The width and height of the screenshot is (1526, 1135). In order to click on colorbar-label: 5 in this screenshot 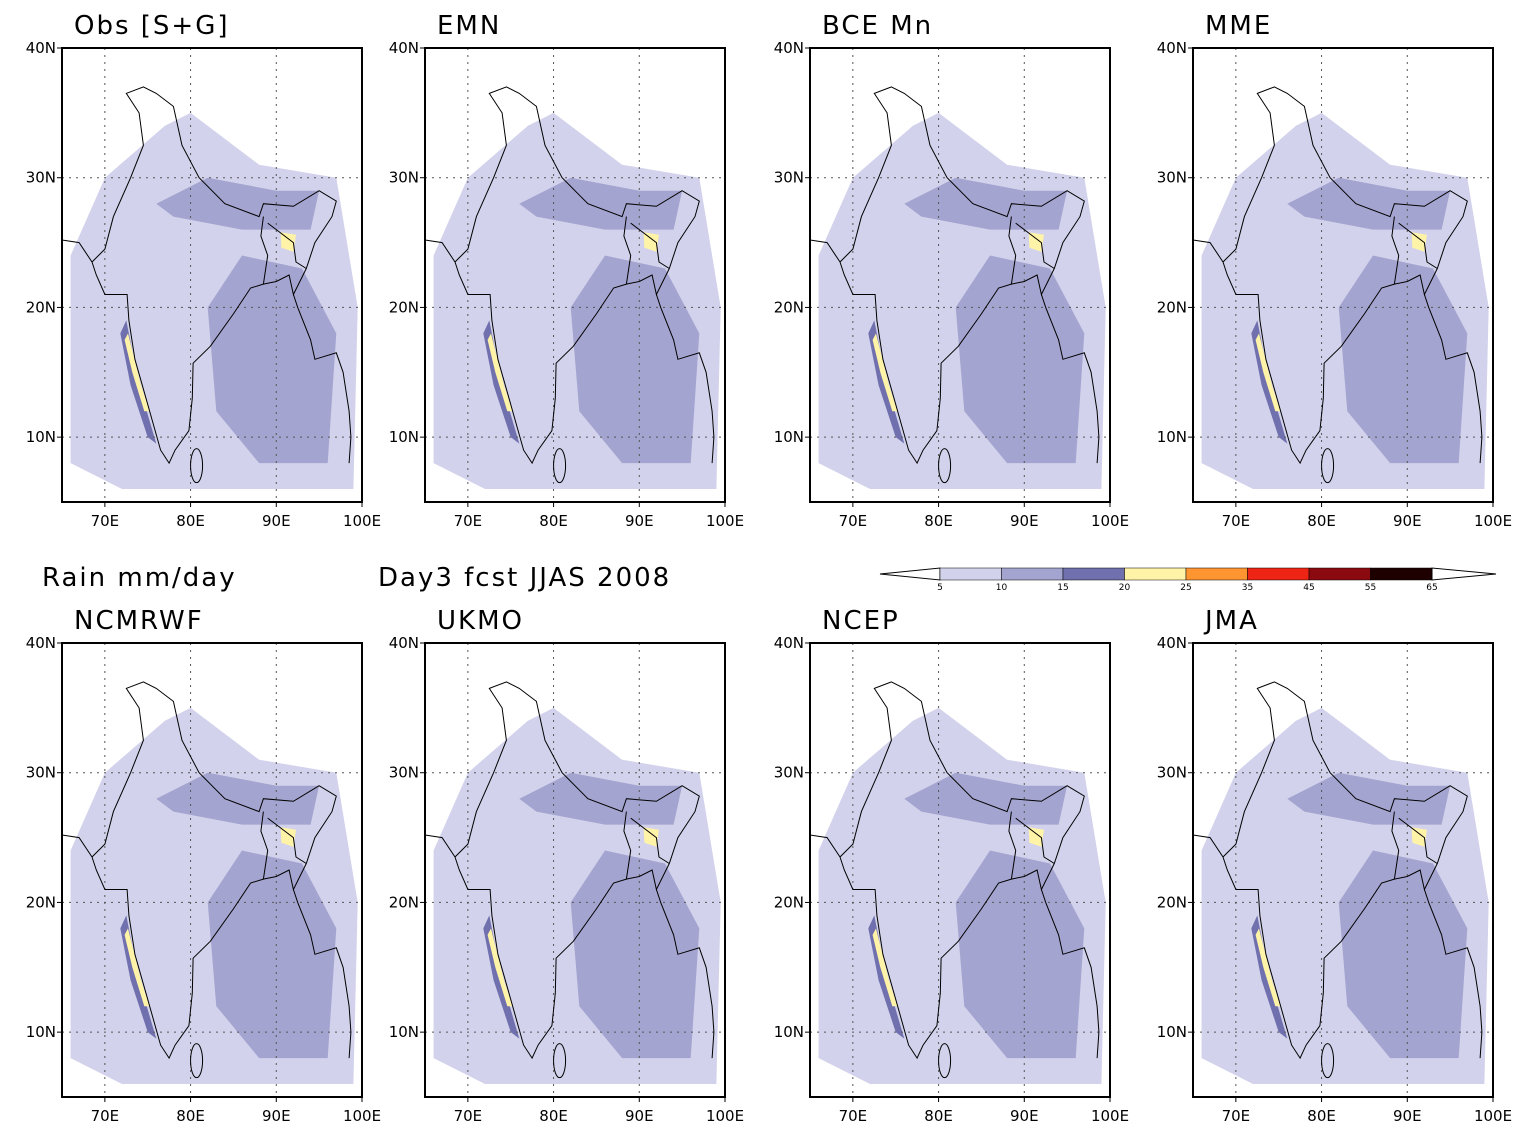, I will do `click(940, 588)`.